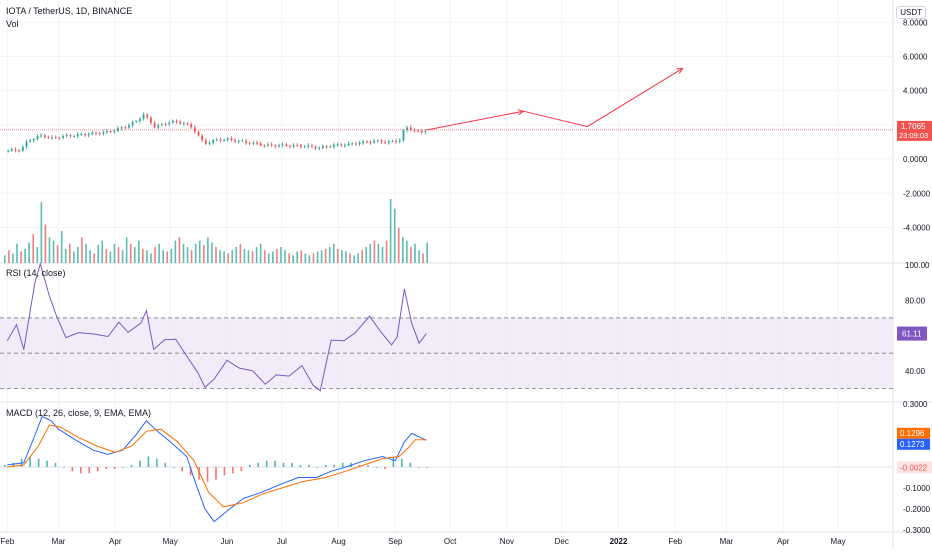  What do you see at coordinates (915, 56) in the screenshot?
I see `price-tick-1: 6.0000` at bounding box center [915, 56].